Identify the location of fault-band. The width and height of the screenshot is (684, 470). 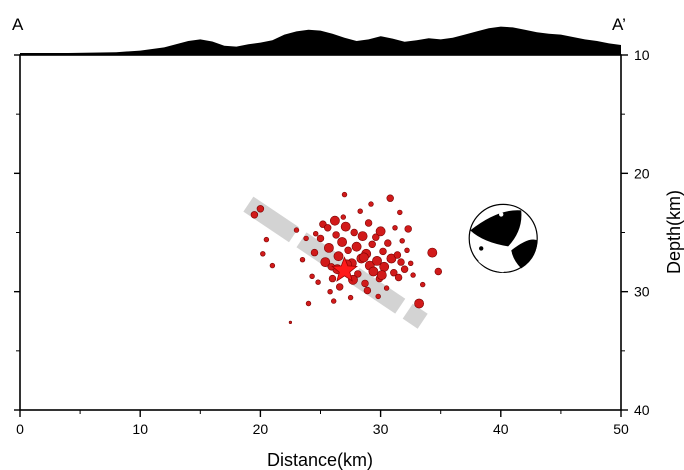
(335, 262).